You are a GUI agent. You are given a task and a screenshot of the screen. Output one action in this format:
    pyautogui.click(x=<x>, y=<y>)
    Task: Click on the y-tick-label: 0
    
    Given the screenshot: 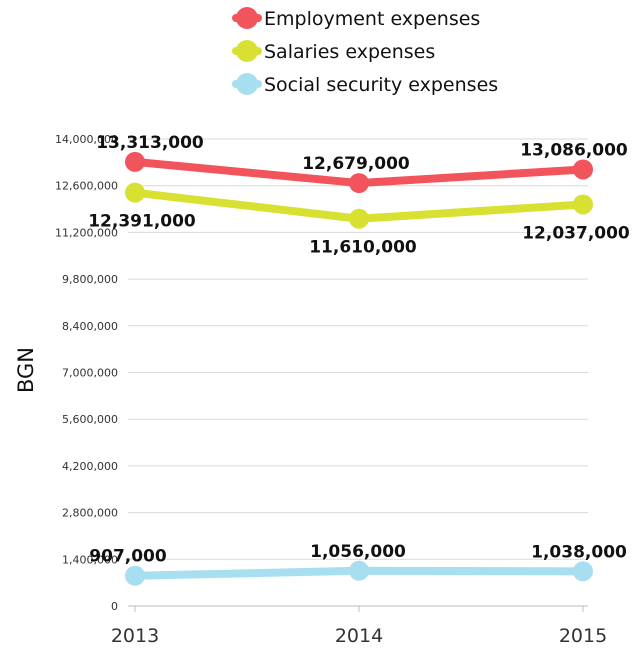 What is the action you would take?
    pyautogui.click(x=114, y=606)
    